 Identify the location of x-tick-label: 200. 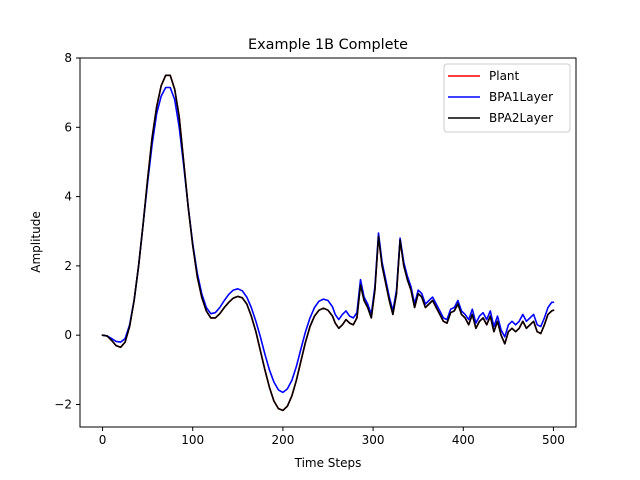
(282, 440).